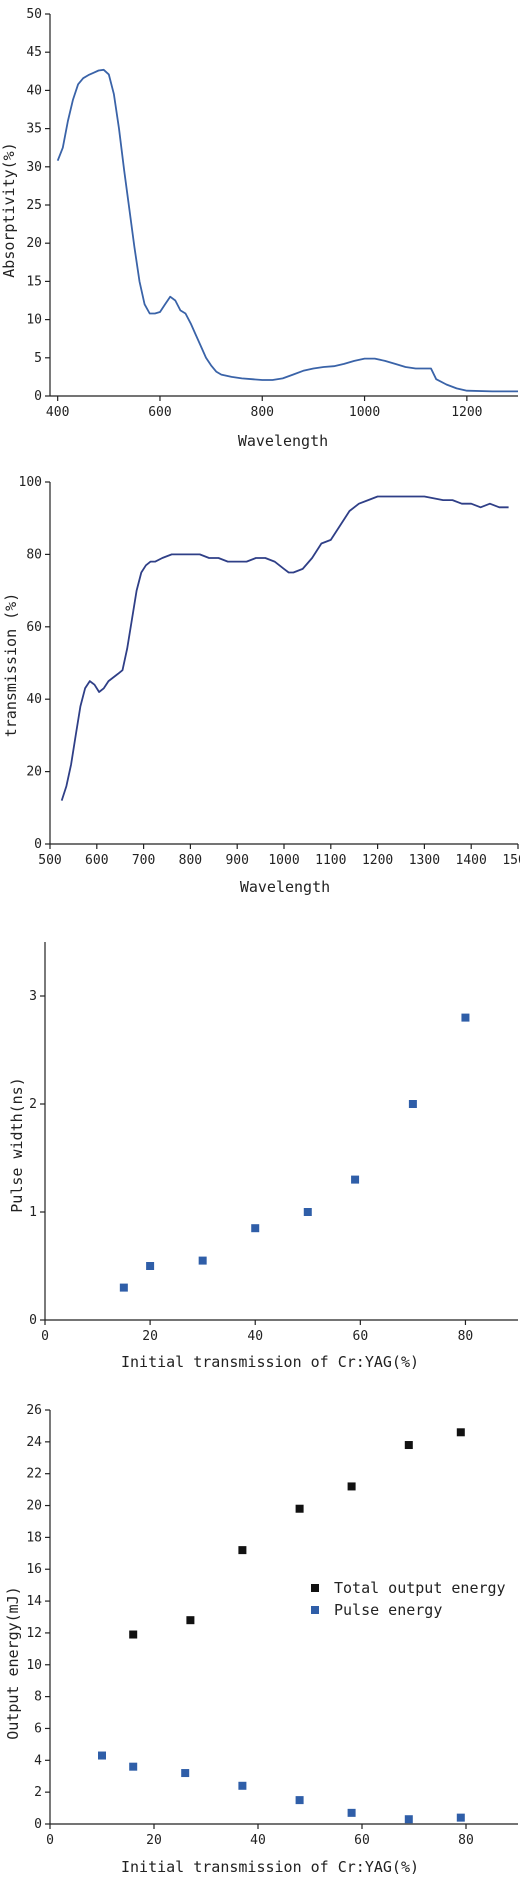 This screenshot has height=1889, width=520. What do you see at coordinates (34, 1633) in the screenshot?
I see `y-tick-label: 12` at bounding box center [34, 1633].